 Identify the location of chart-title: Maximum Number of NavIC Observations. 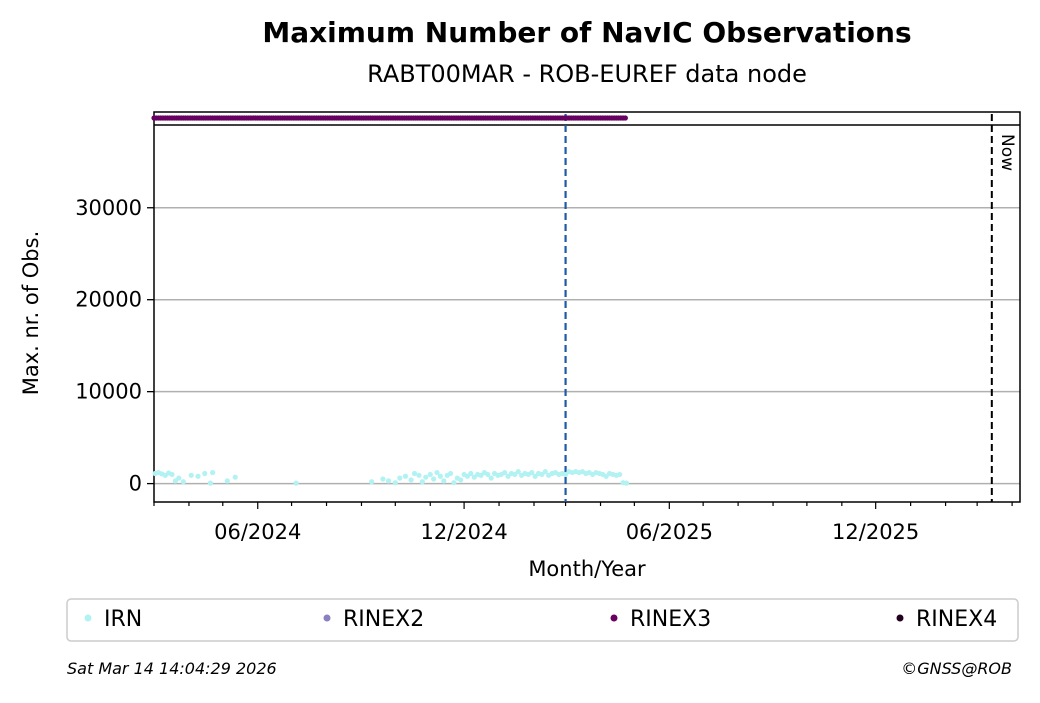
(586, 32).